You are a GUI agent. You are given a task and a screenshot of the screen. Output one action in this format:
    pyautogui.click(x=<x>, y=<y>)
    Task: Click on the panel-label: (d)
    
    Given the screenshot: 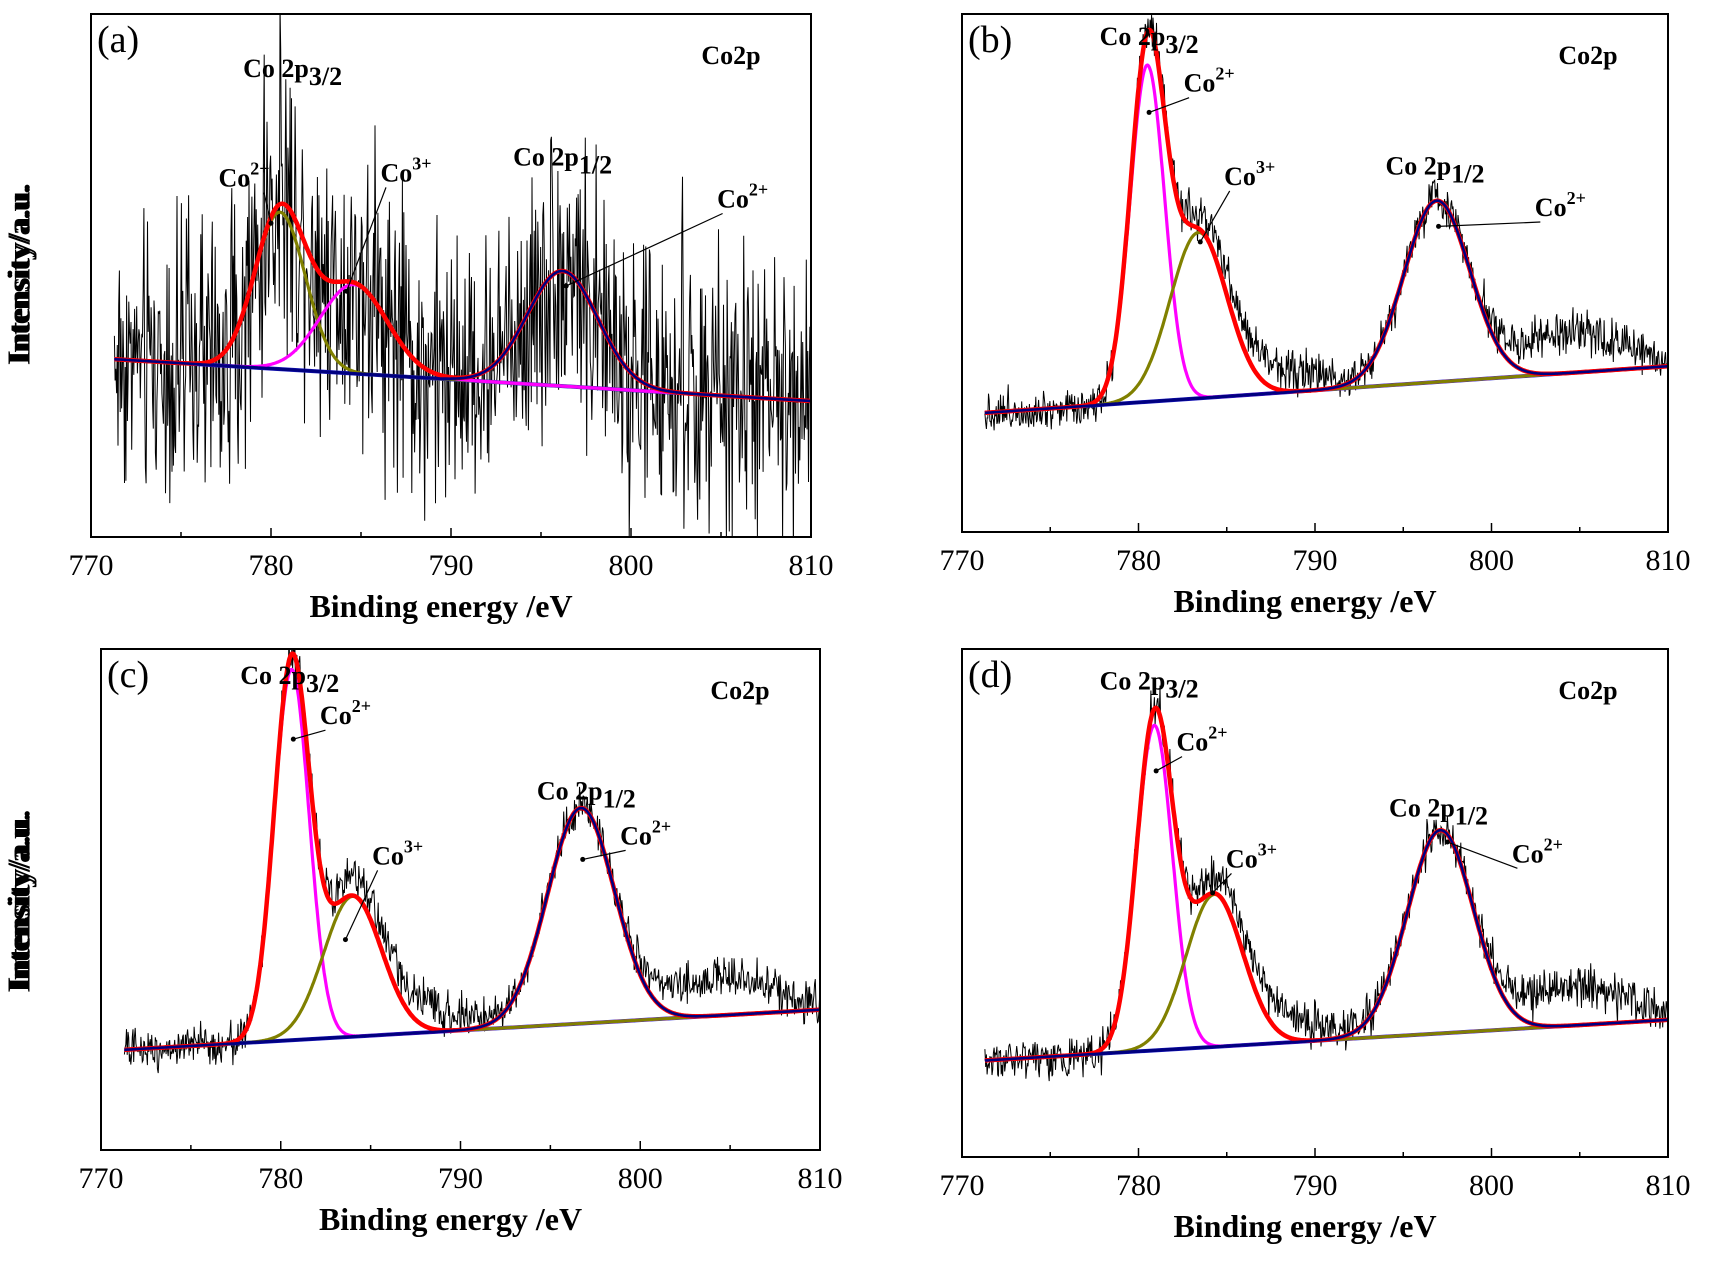 What is the action you would take?
    pyautogui.click(x=990, y=675)
    